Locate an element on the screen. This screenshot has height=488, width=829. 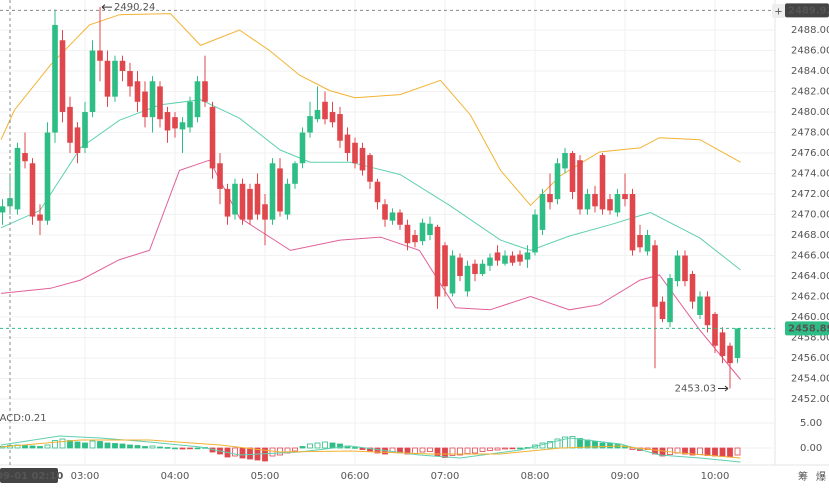
y-tick-label: 2486.00 is located at coordinates (810, 51).